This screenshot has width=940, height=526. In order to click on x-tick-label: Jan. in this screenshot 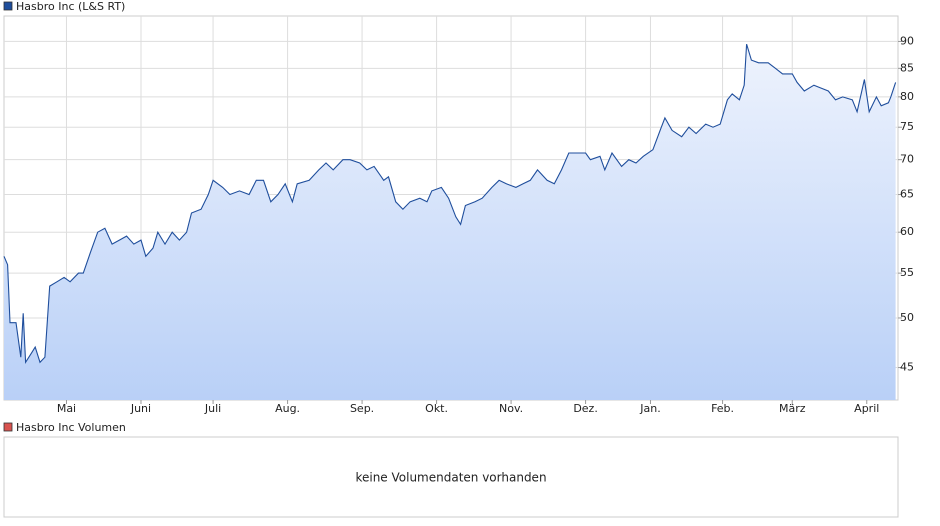, I will do `click(649, 408)`.